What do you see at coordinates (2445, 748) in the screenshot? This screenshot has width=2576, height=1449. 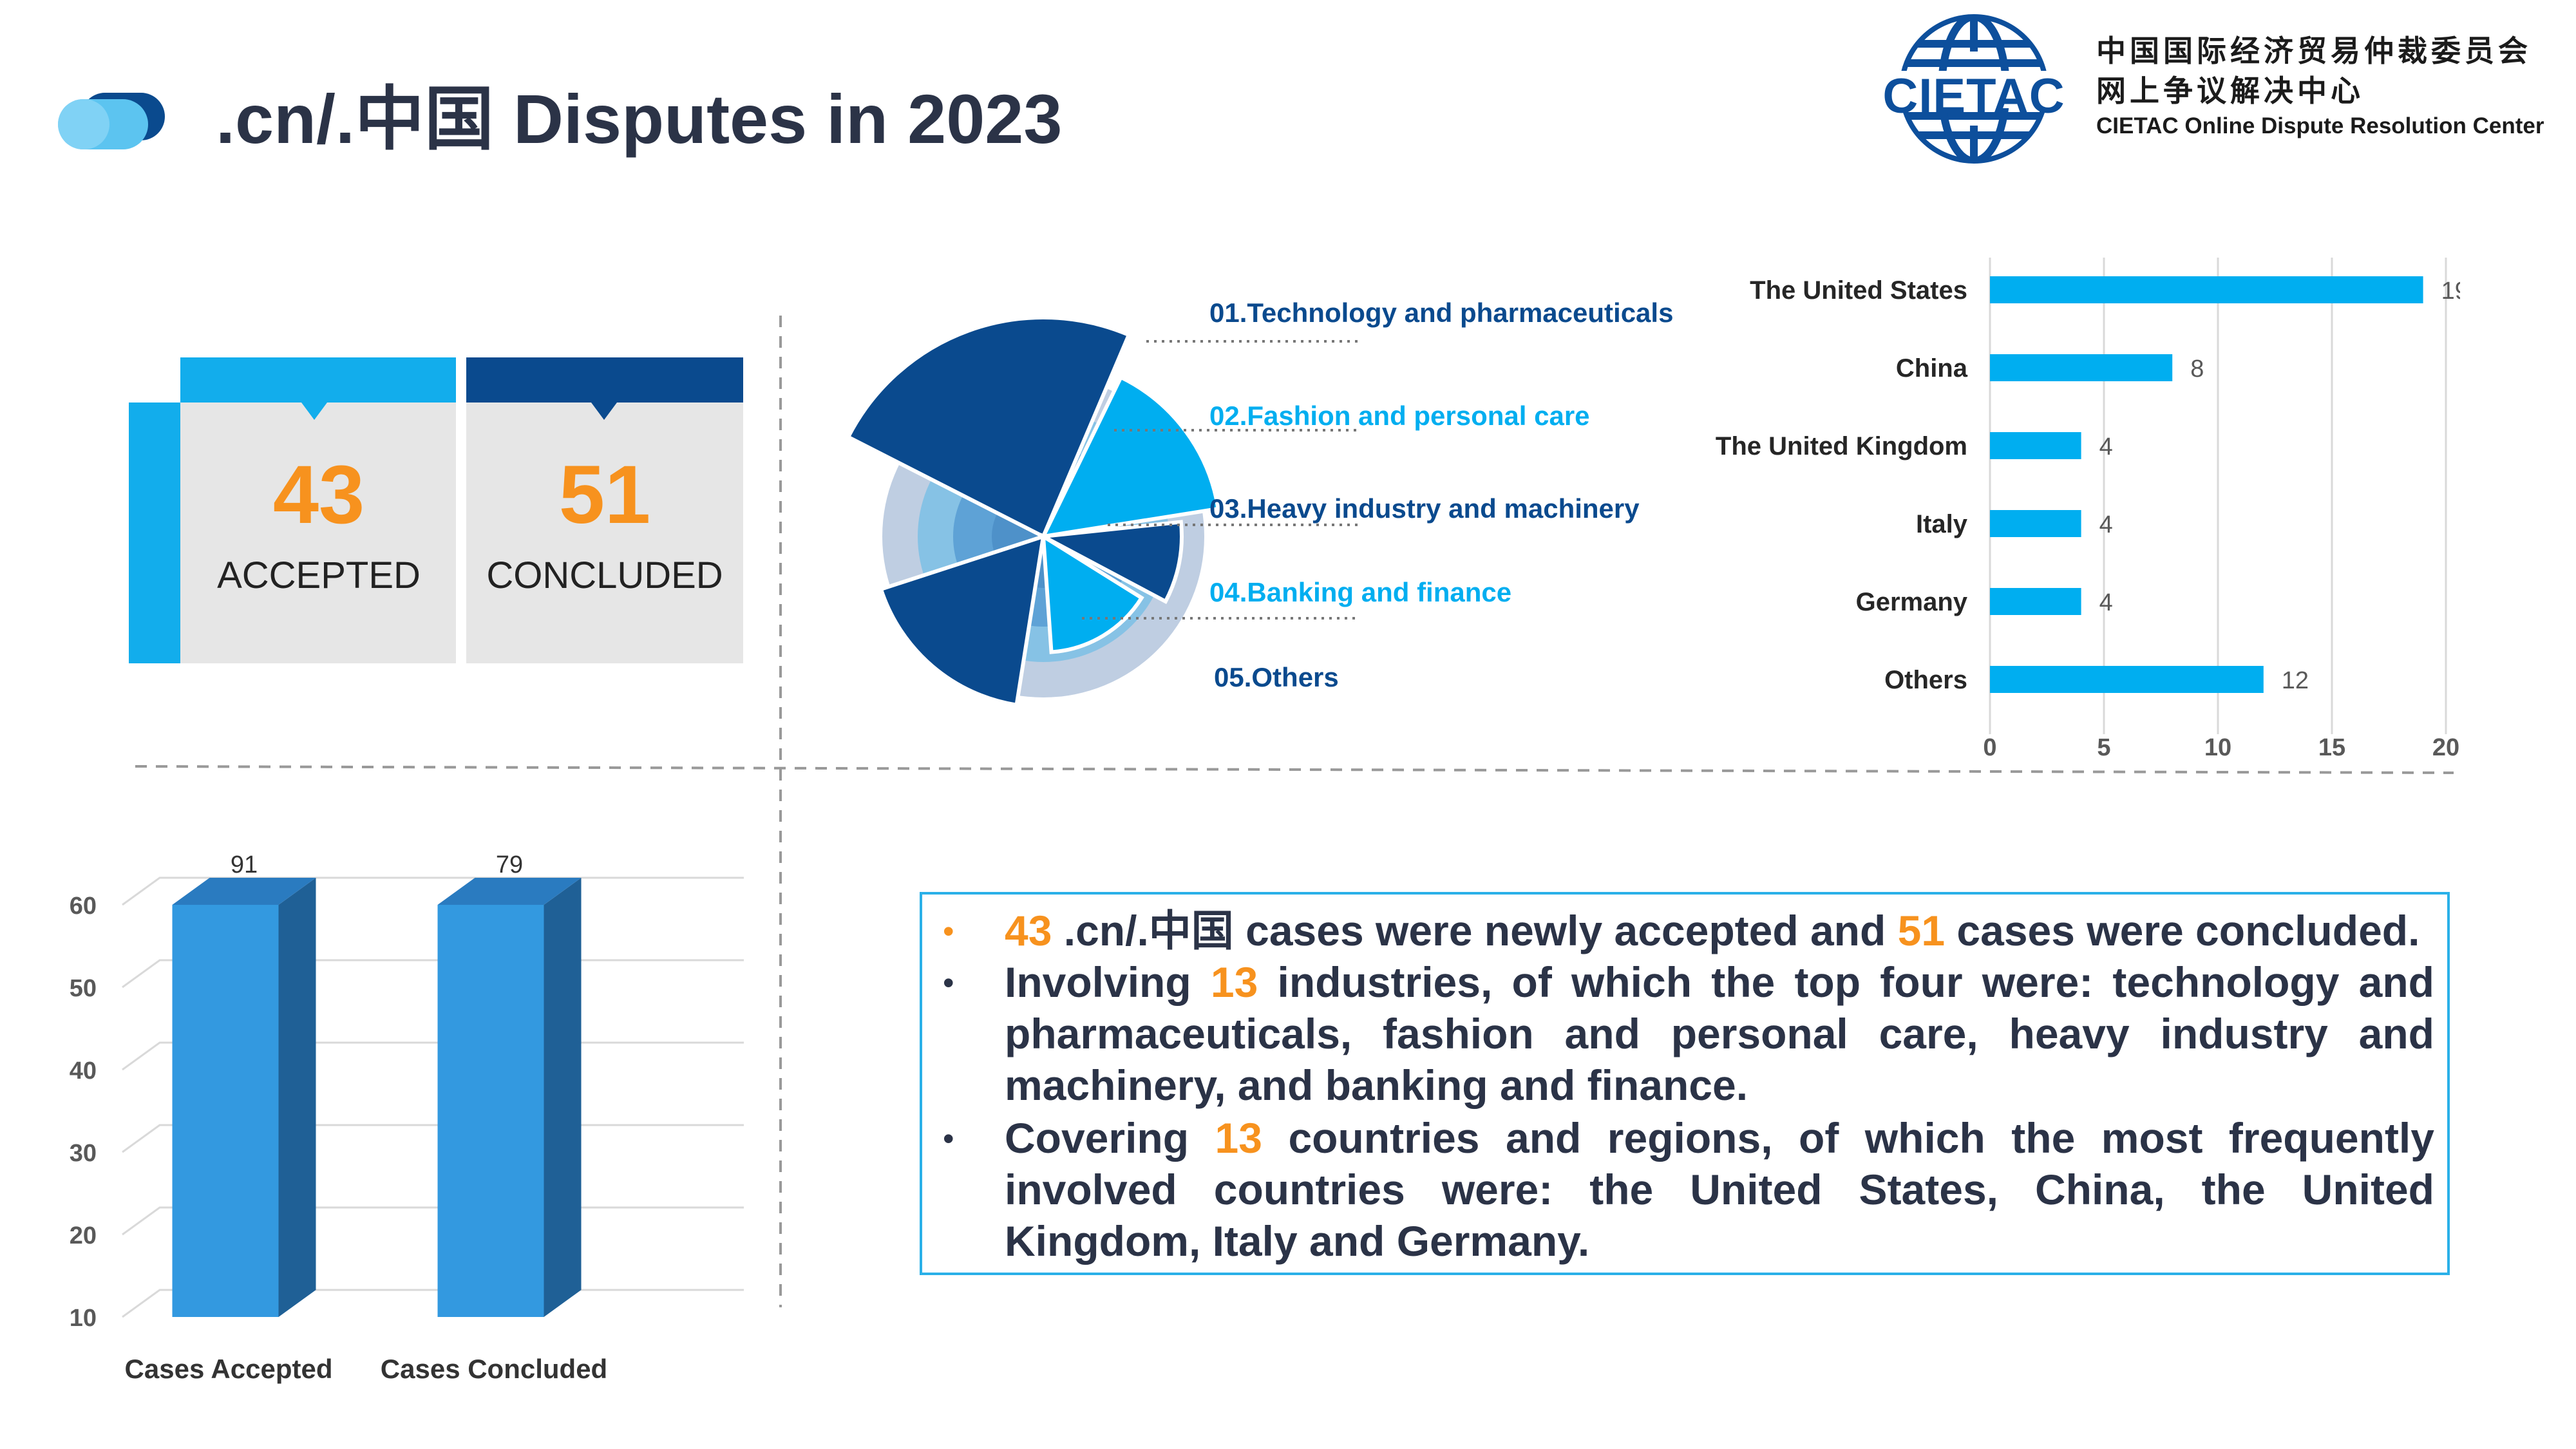 I see `x-tick-label: 20` at bounding box center [2445, 748].